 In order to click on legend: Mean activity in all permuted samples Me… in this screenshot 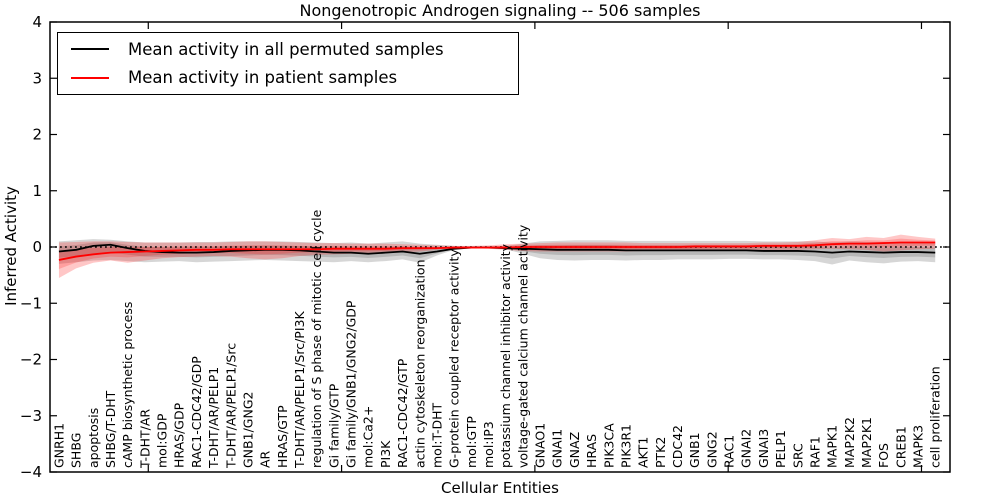, I will do `click(288, 63)`.